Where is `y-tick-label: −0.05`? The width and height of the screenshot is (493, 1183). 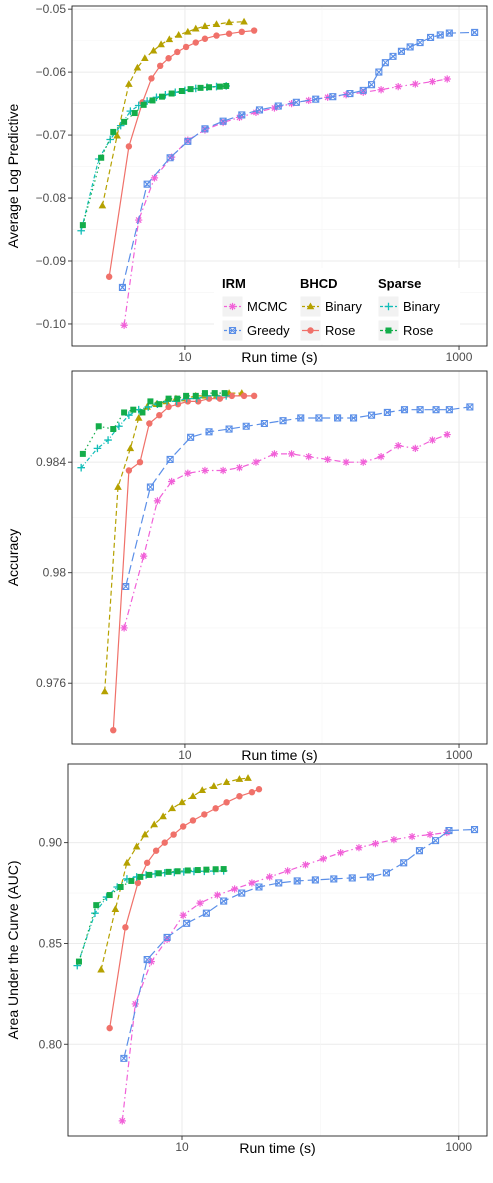
y-tick-label: −0.05 is located at coordinates (51, 9).